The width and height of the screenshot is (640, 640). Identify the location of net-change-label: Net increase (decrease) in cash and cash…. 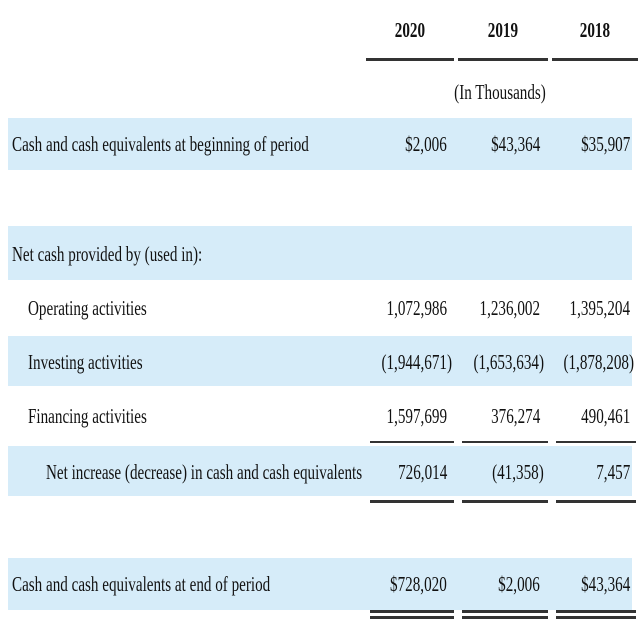
(204, 472).